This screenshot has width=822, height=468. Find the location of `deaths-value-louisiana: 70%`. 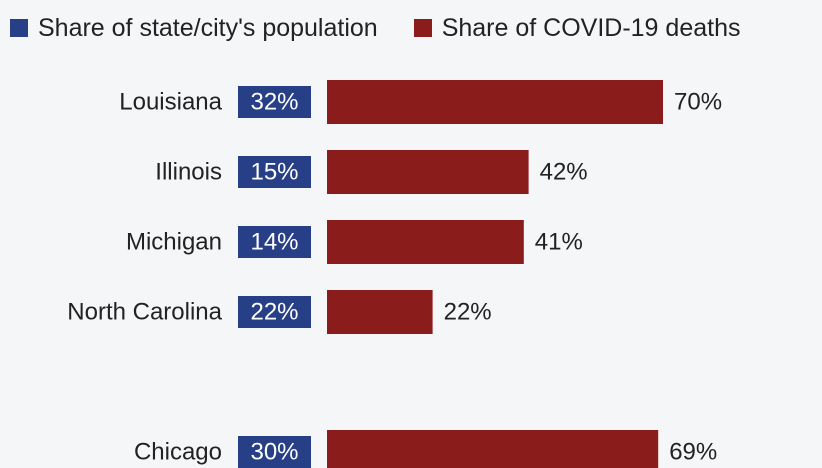

deaths-value-louisiana: 70% is located at coordinates (698, 102).